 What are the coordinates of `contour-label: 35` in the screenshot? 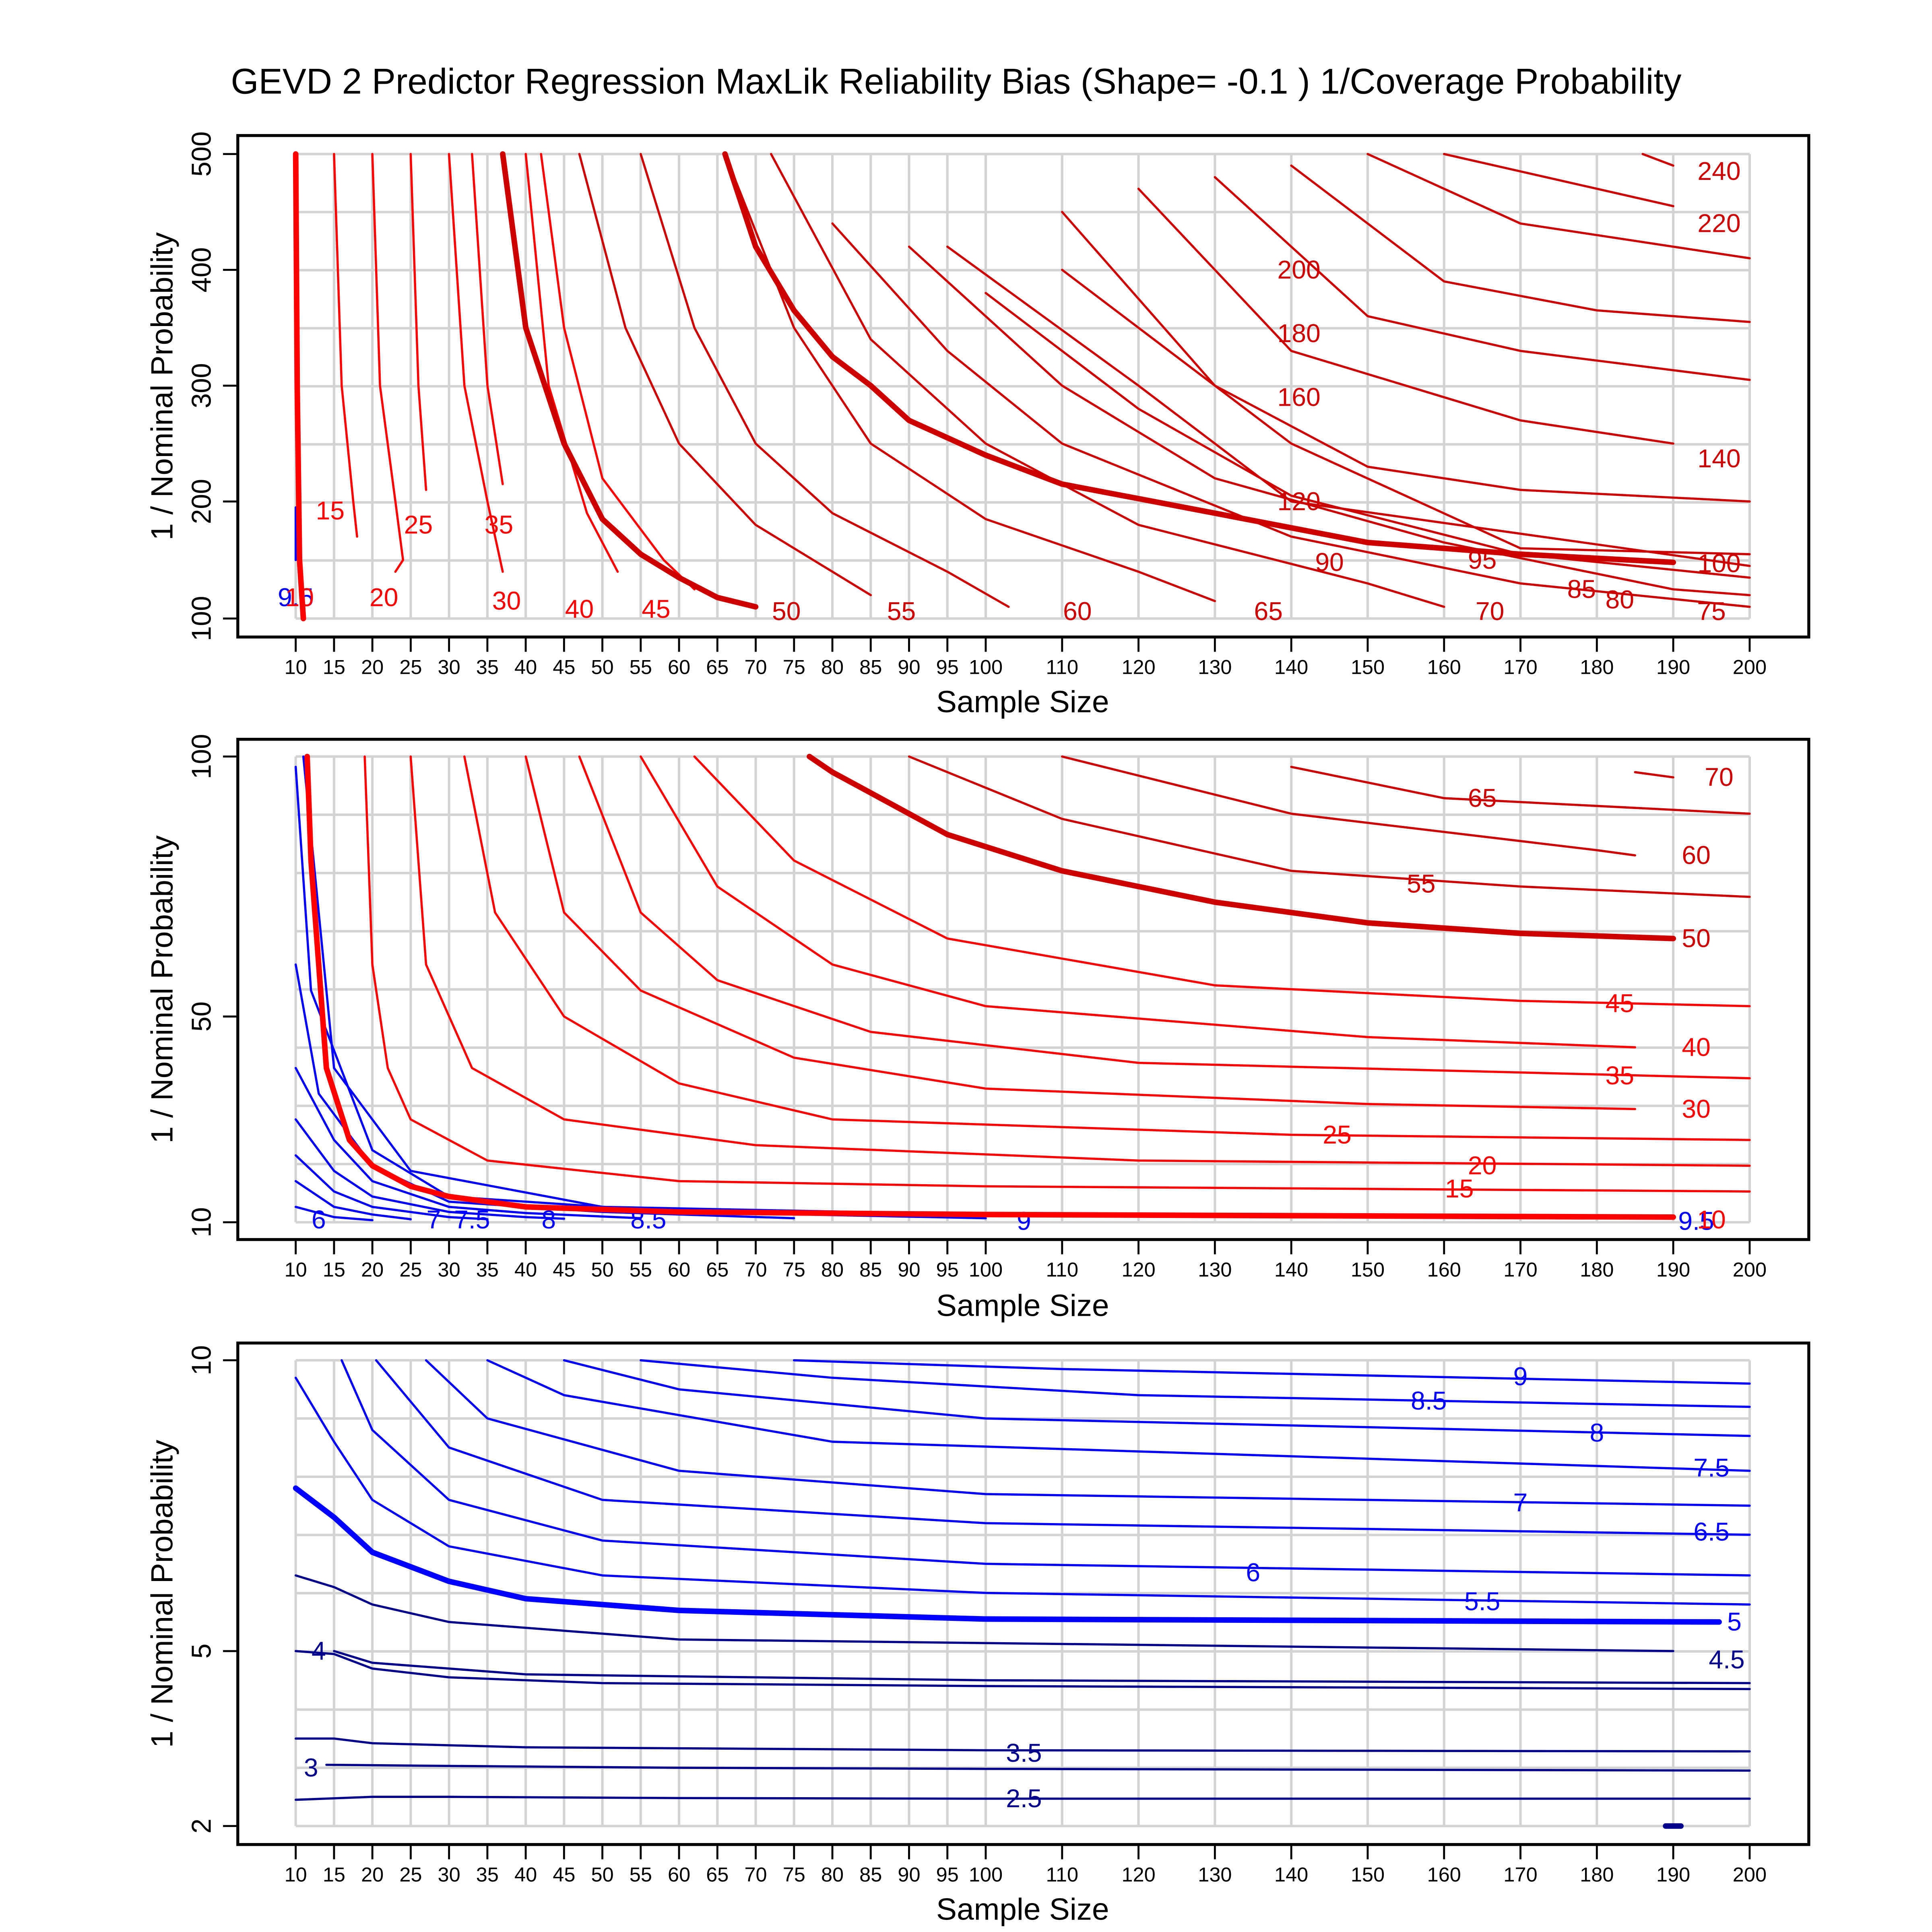 It's located at (1620, 1075).